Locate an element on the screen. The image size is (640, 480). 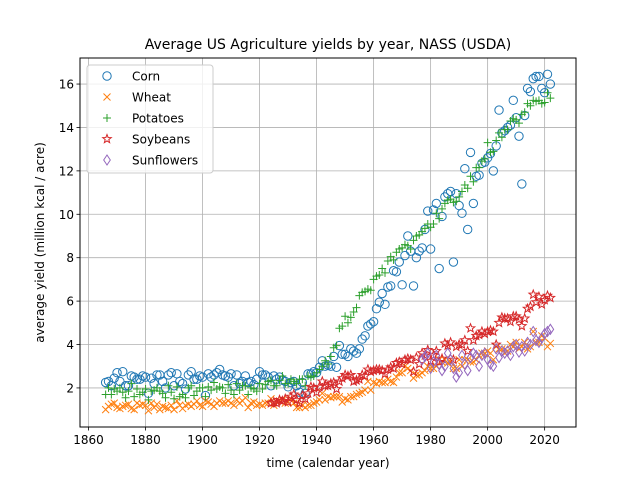
legend-item-soybeans: Soybeans is located at coordinates (145, 140).